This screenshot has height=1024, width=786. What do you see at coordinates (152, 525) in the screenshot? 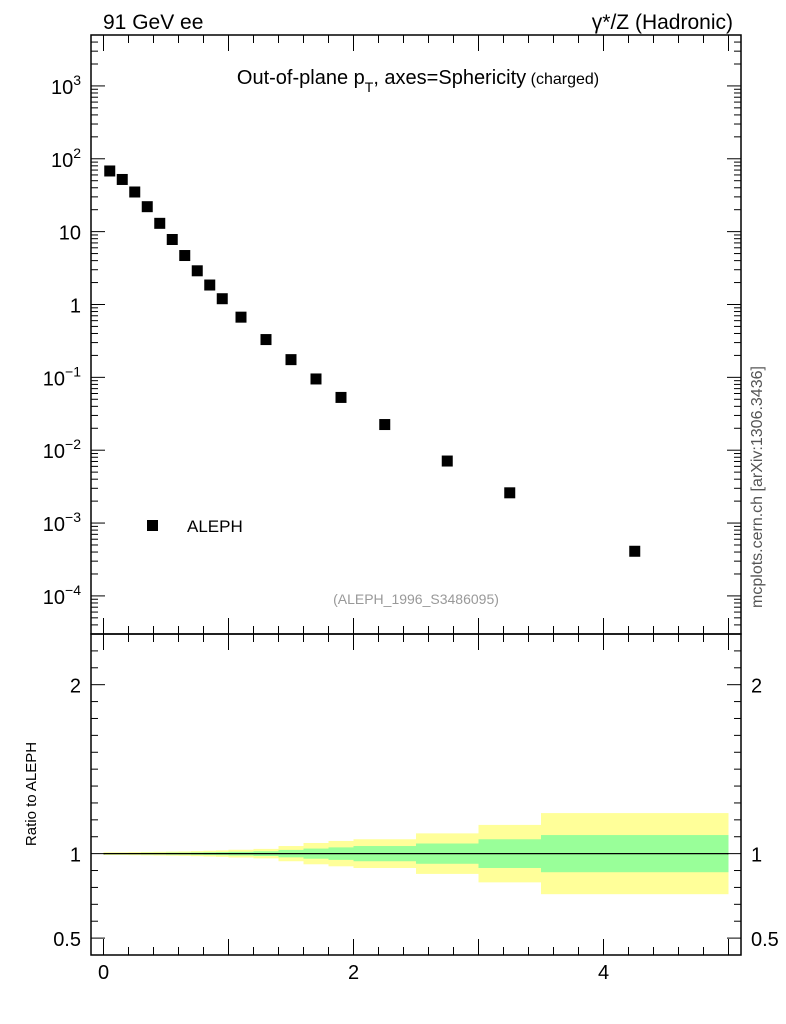
I see `legend-marker` at bounding box center [152, 525].